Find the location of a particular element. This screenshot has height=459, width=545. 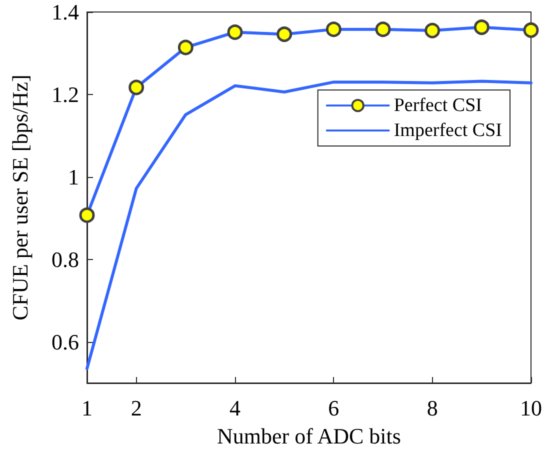

legend-label: Imperfect CSI is located at coordinates (448, 130).